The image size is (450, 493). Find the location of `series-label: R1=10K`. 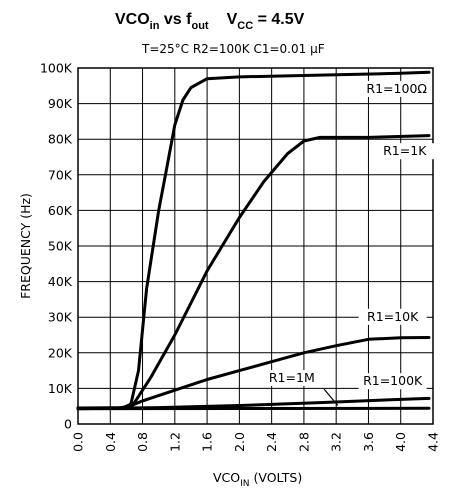

series-label: R1=10K is located at coordinates (393, 316).